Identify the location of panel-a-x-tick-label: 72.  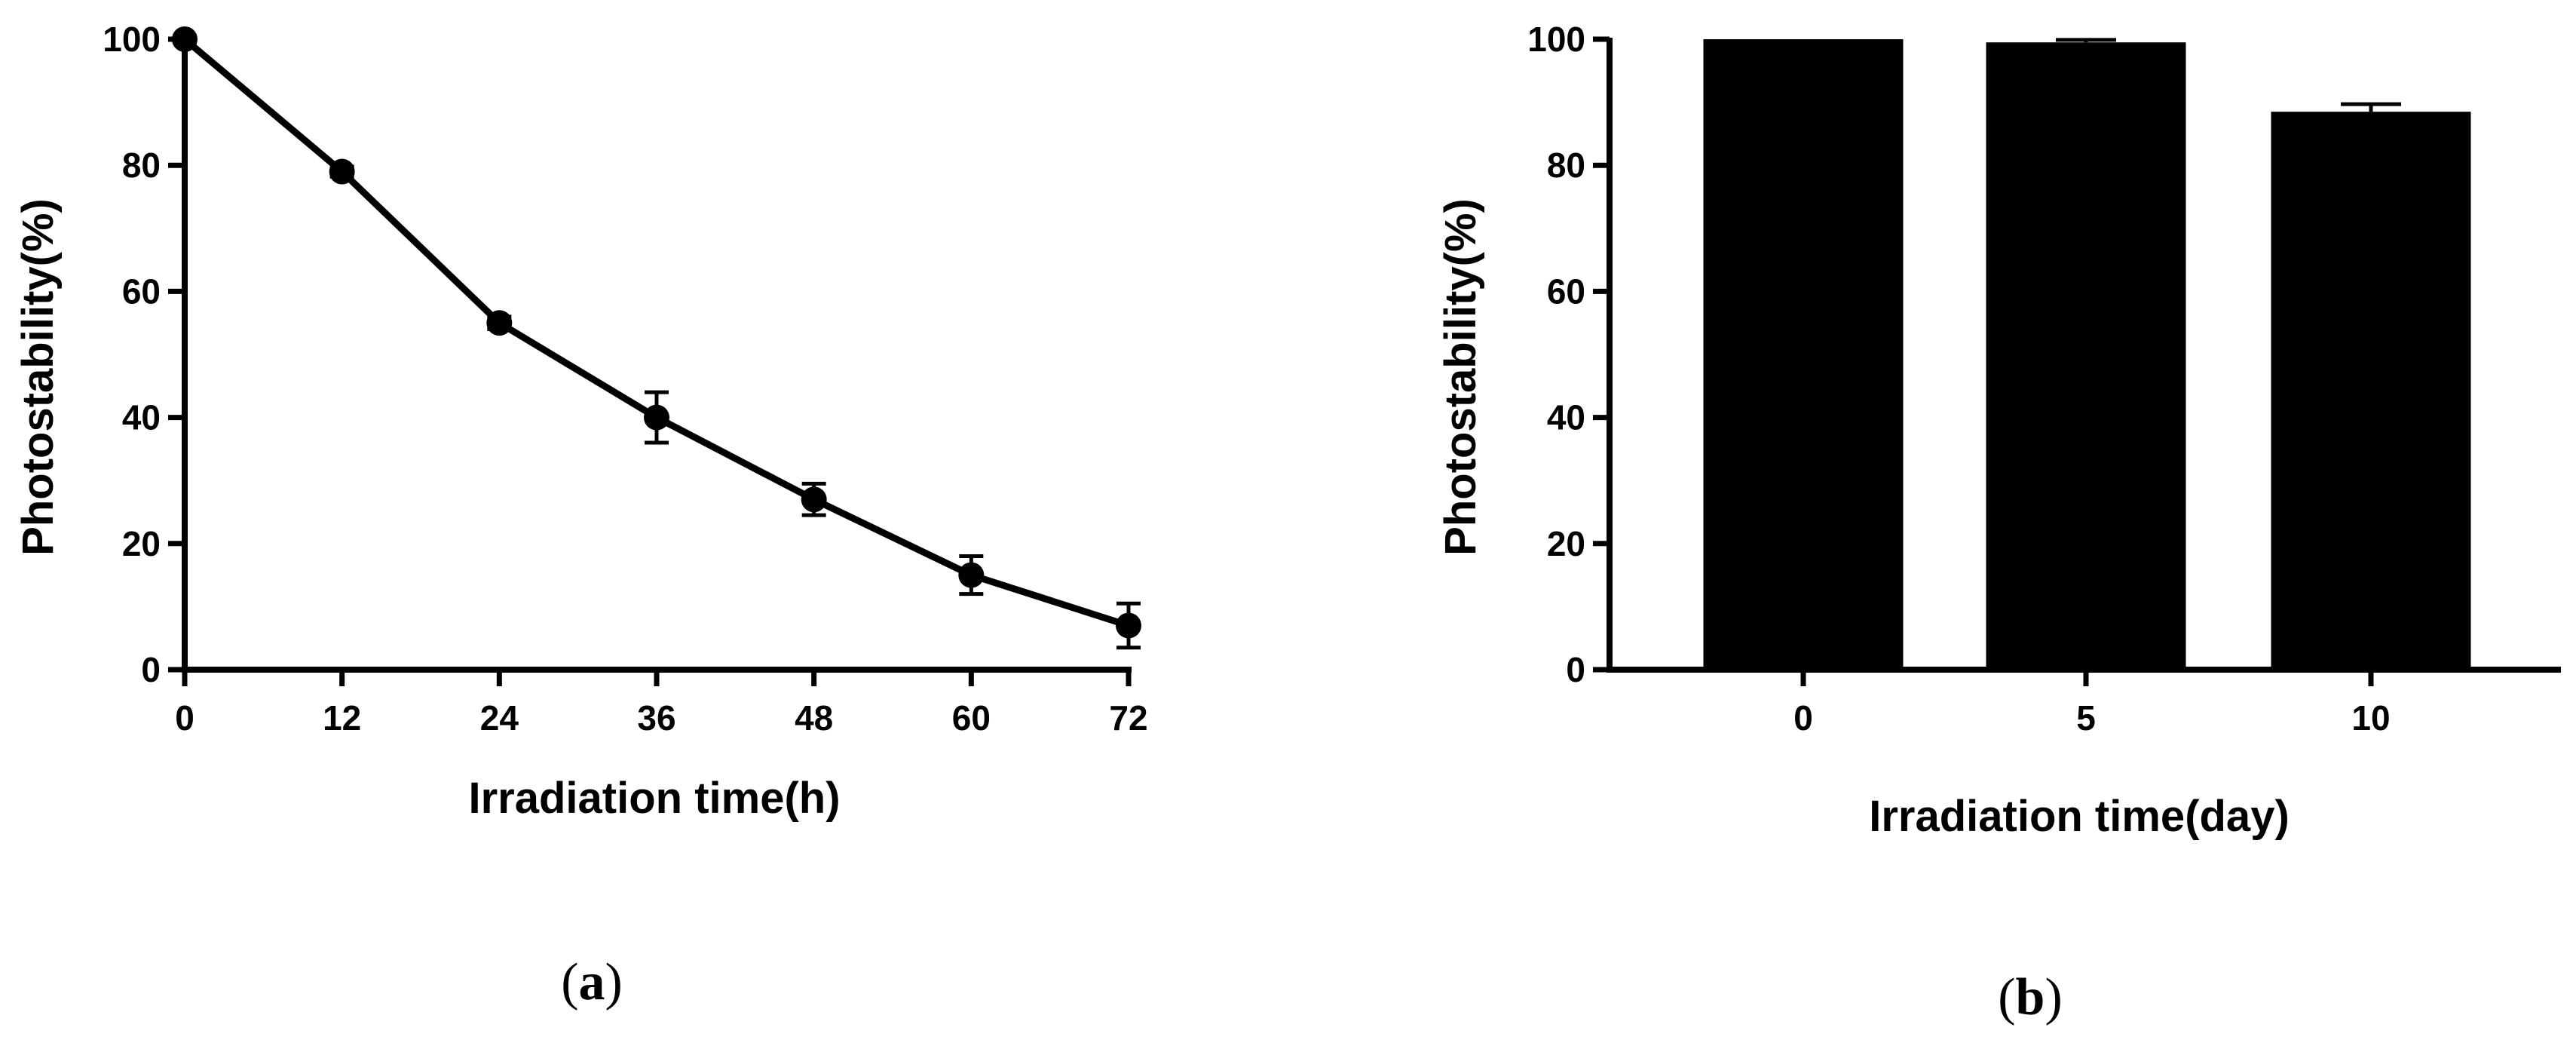
(1128, 718).